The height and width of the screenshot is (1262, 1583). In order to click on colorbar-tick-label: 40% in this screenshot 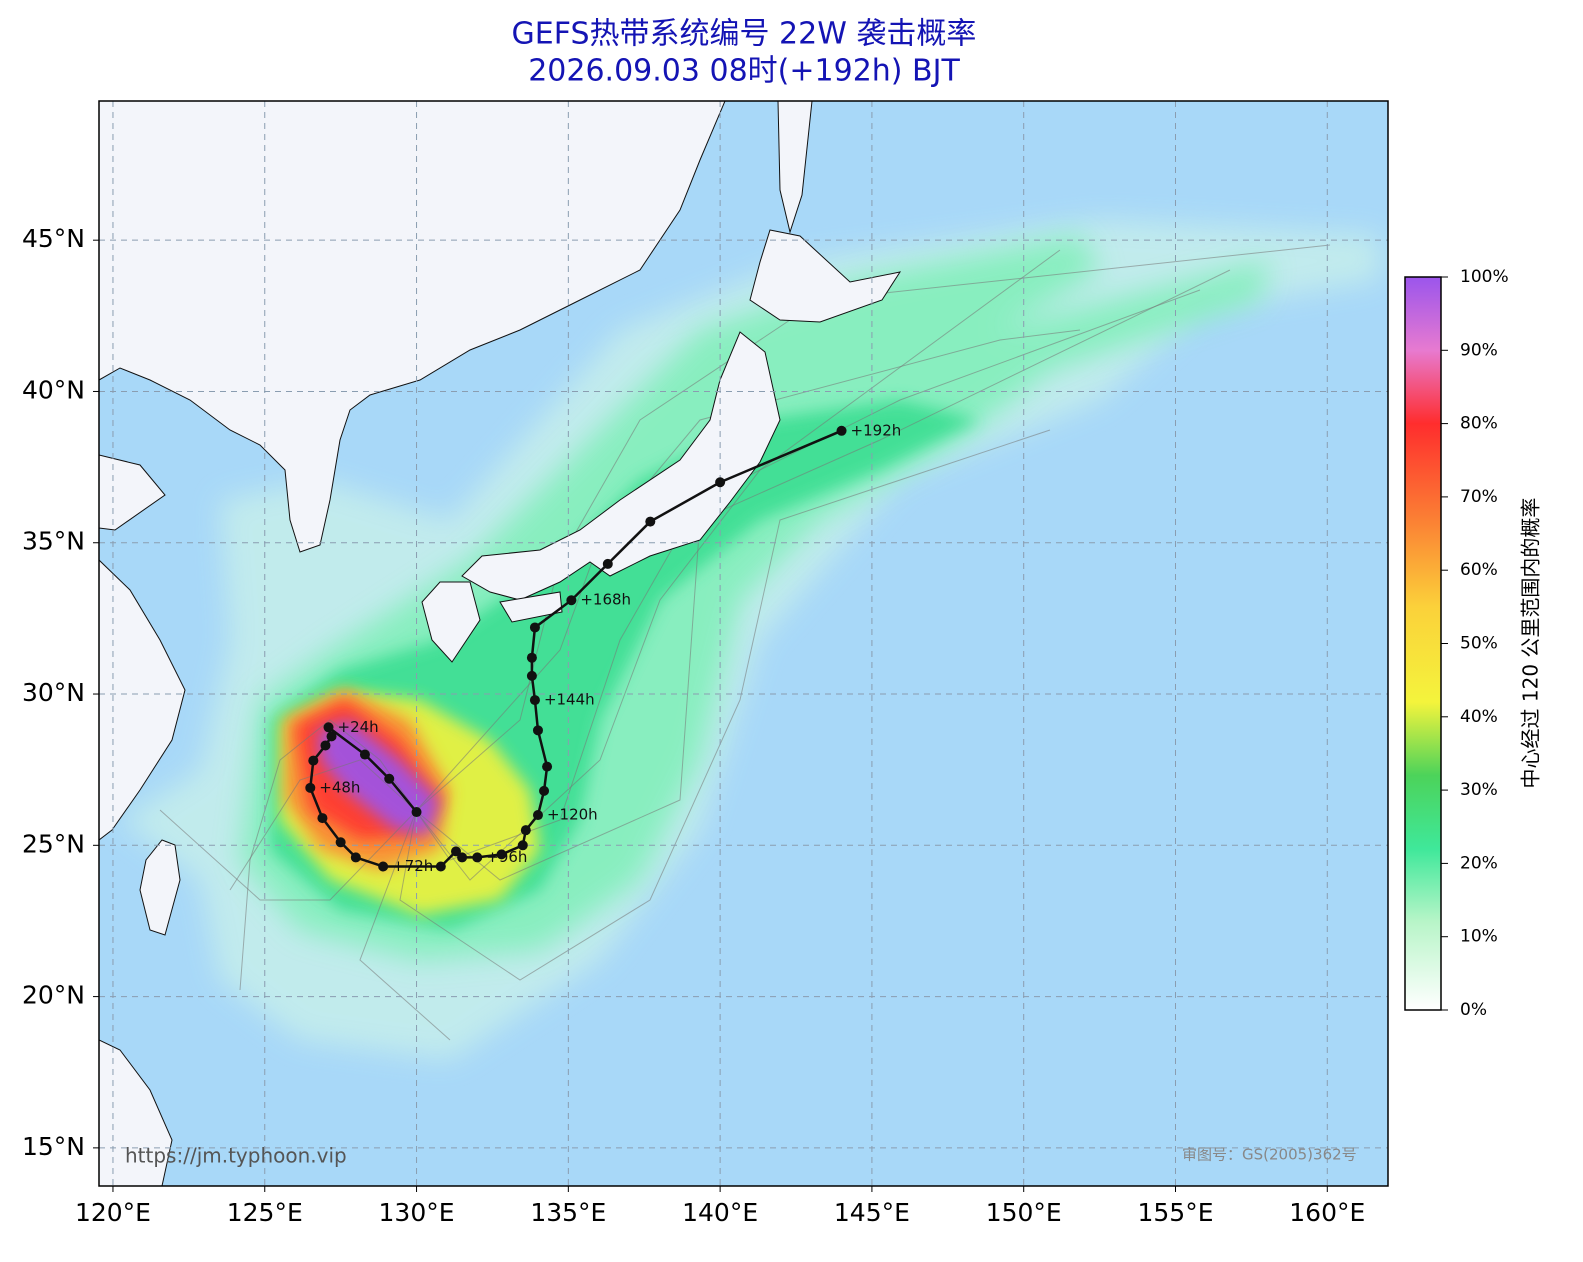, I will do `click(1479, 717)`.